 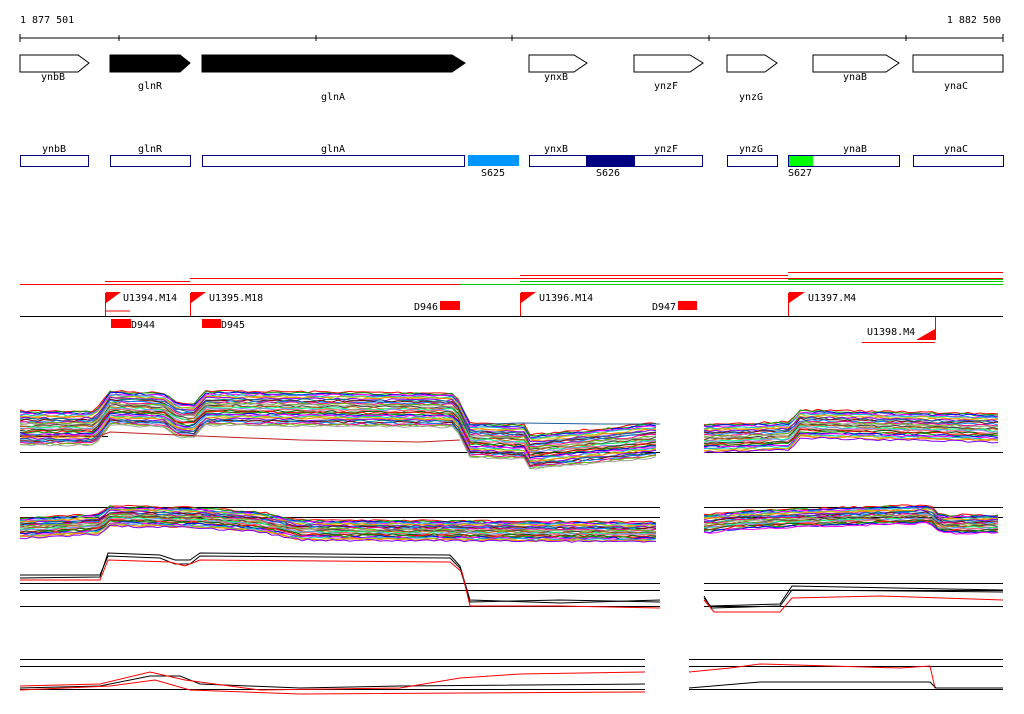 I want to click on gene-arrow-track: ynbB glnR glnA ynxB ynzF ynzG ynaB ynaC, so click(x=511, y=78).